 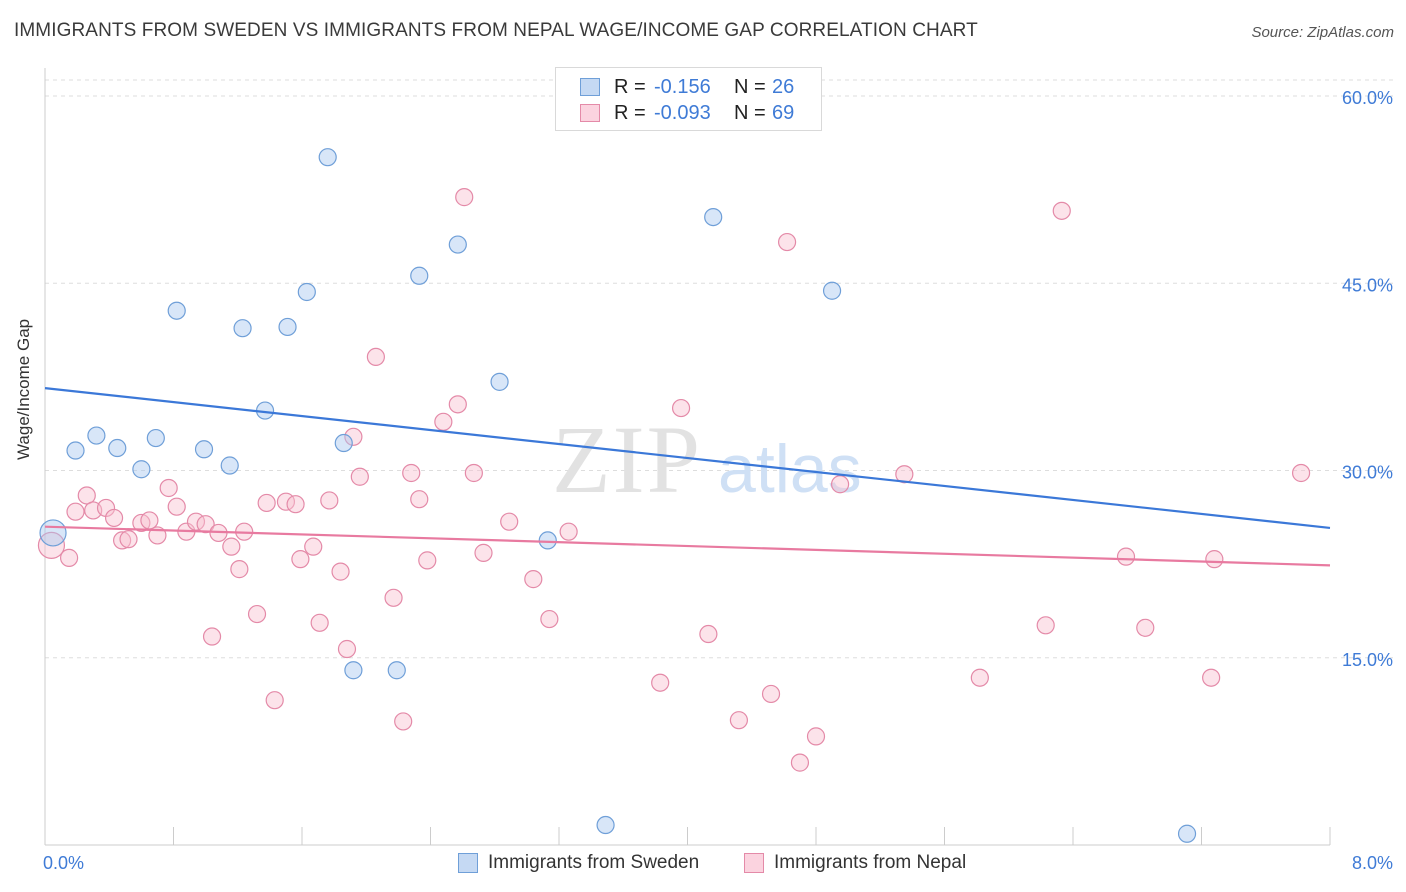 I want to click on legend-n-value: 69, so click(x=783, y=112).